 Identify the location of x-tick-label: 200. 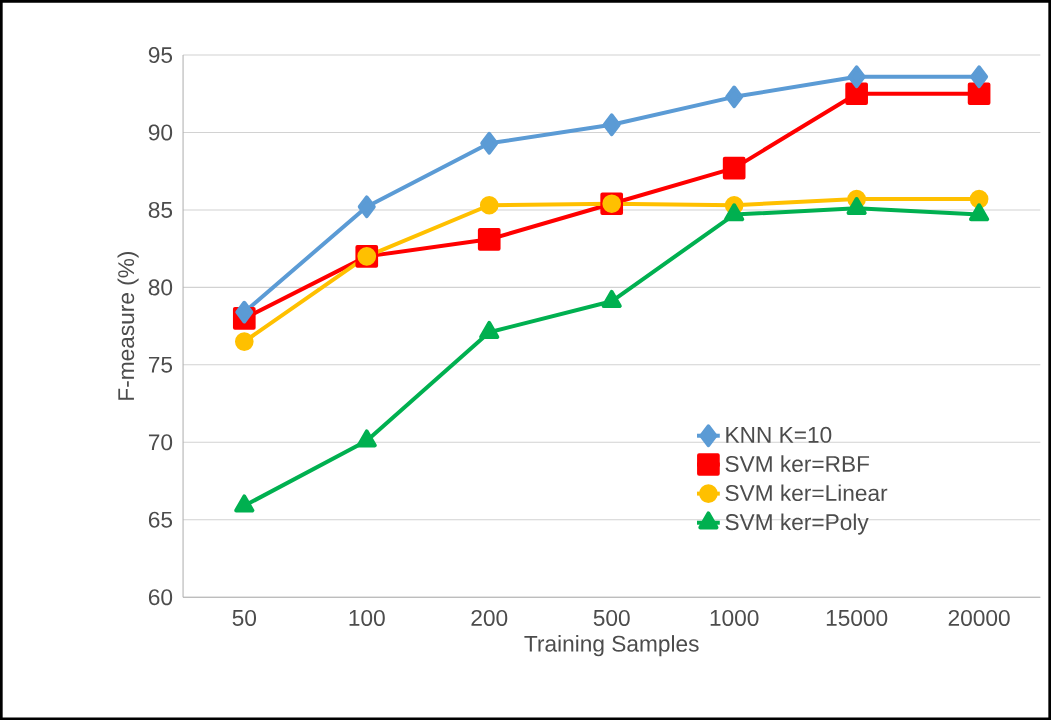
(489, 617).